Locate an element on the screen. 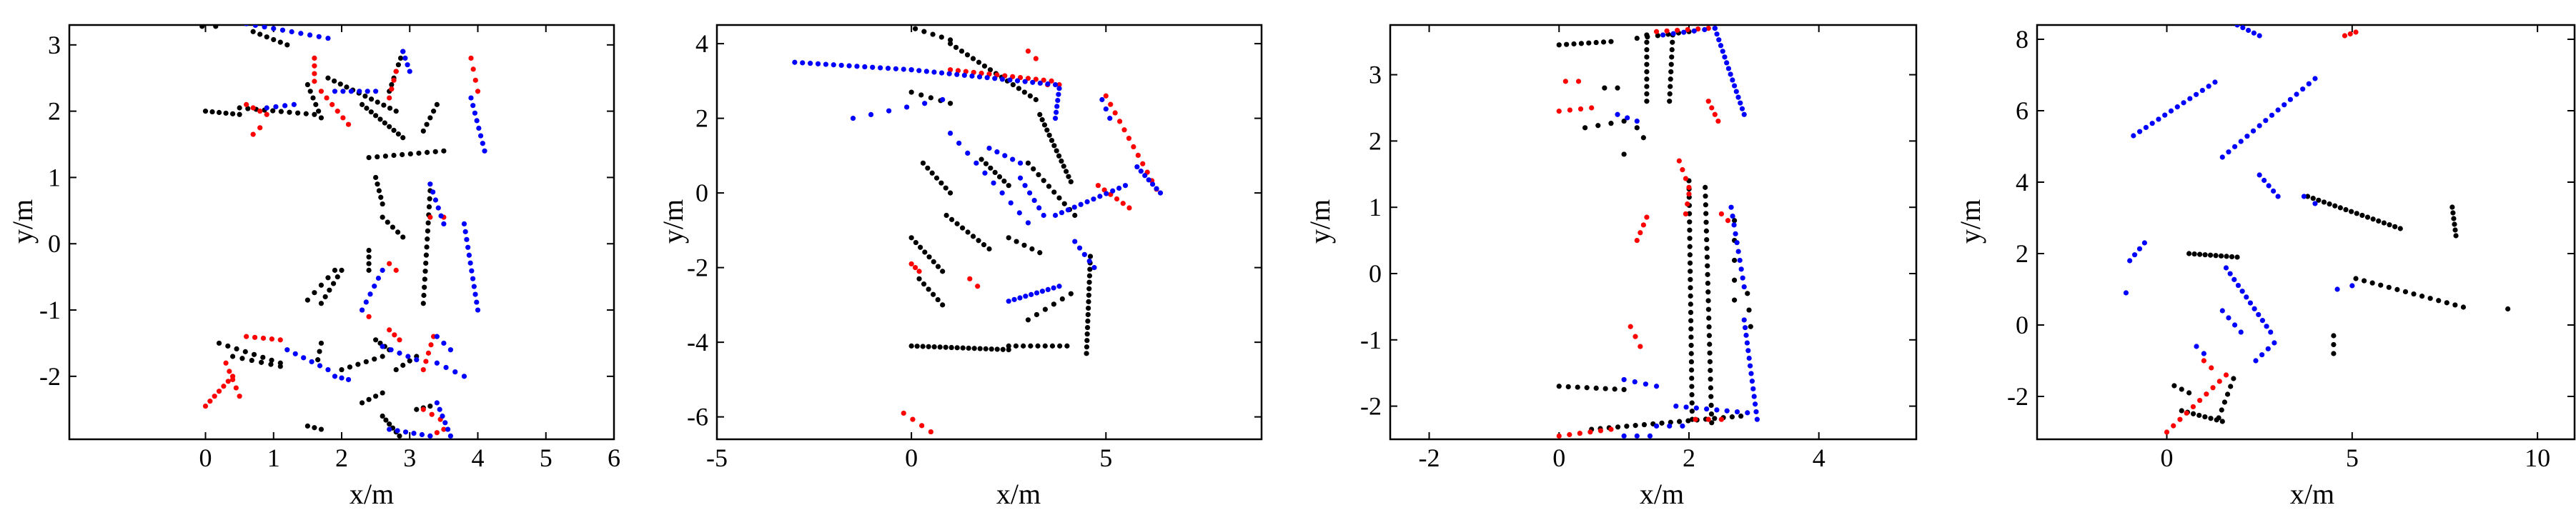 This screenshot has height=520, width=2576. y-tick-label: 0 is located at coordinates (702, 193).